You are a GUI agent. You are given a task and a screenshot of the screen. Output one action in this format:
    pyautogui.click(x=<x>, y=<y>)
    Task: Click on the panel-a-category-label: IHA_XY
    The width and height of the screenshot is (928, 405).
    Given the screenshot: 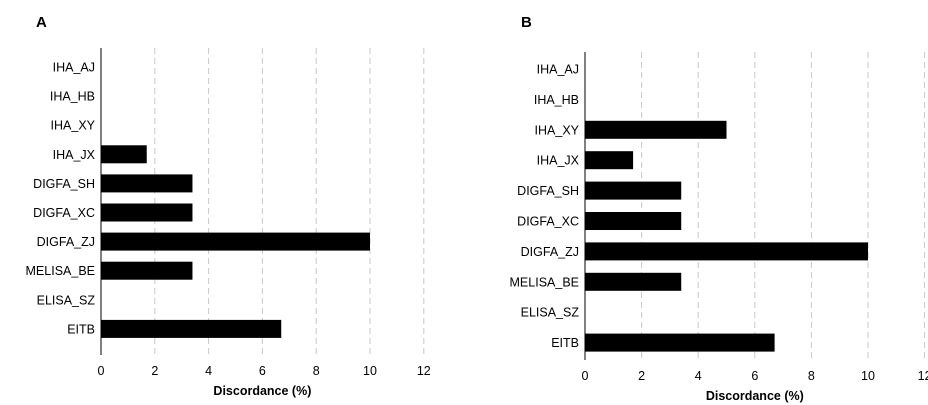 What is the action you would take?
    pyautogui.click(x=73, y=126)
    